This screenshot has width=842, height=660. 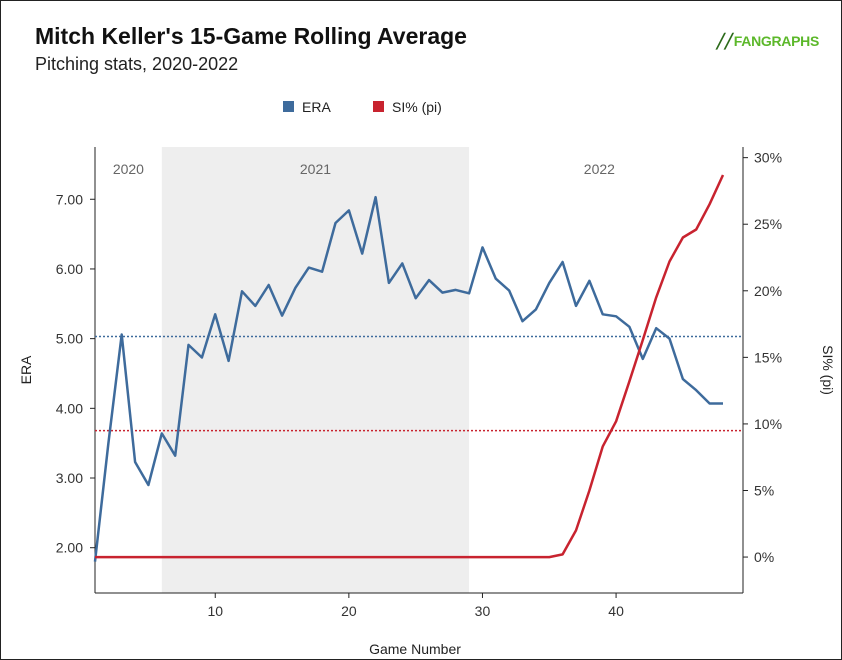 I want to click on chart-title: Mitch Keller's 15-Game Rolling Average, so click(x=251, y=36).